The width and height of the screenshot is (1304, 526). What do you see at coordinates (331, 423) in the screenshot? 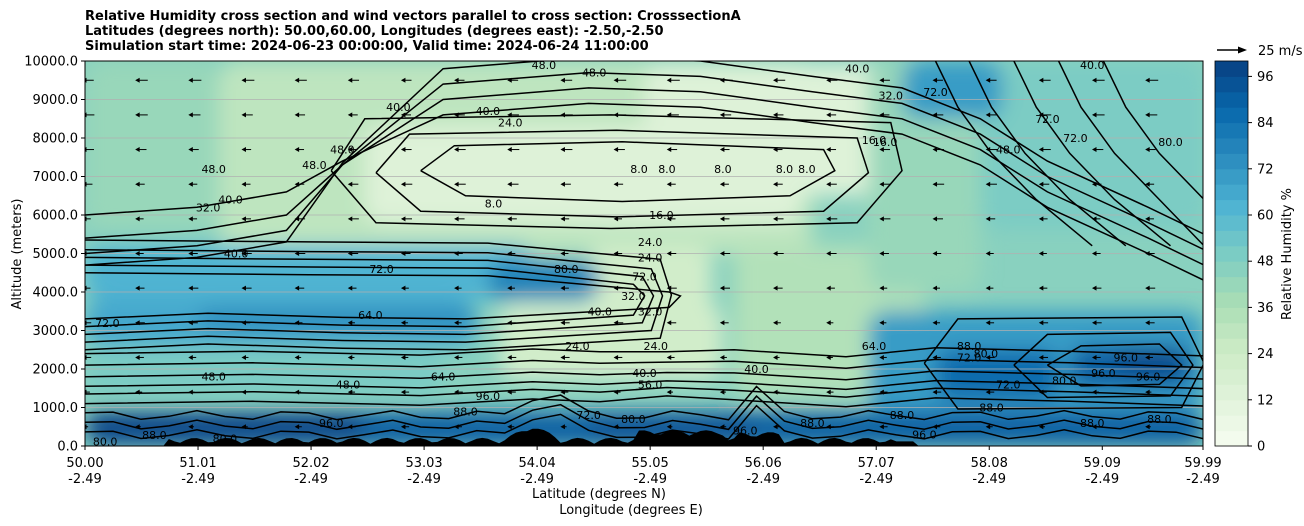
I see `contour-label: 96.0` at bounding box center [331, 423].